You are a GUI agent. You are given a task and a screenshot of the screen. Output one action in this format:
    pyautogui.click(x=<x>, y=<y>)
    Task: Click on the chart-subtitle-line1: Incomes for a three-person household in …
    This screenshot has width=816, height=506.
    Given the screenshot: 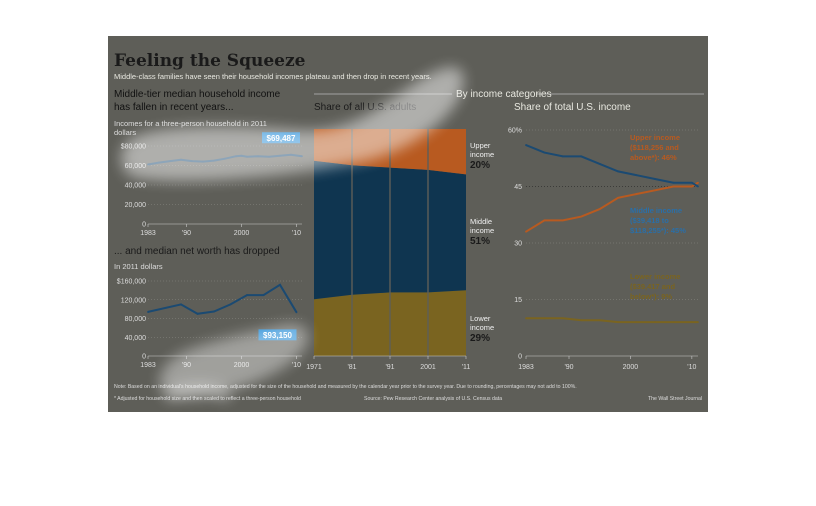 What is the action you would take?
    pyautogui.click(x=190, y=123)
    